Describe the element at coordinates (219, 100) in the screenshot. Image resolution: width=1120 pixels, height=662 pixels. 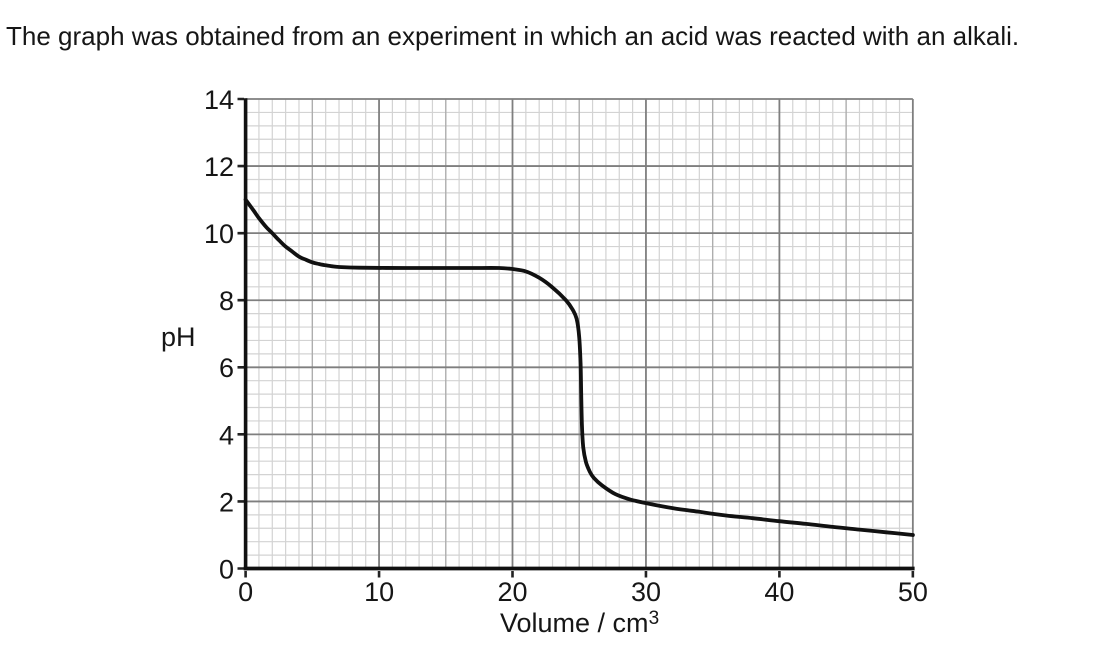
I see `svg-text: 14` at that location.